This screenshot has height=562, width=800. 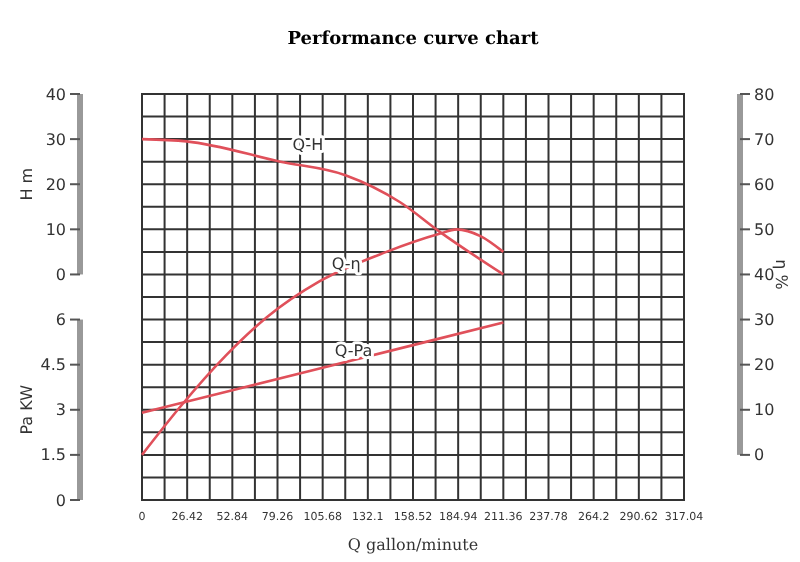 I want to click on y2-tick-label: 50, so click(x=764, y=229).